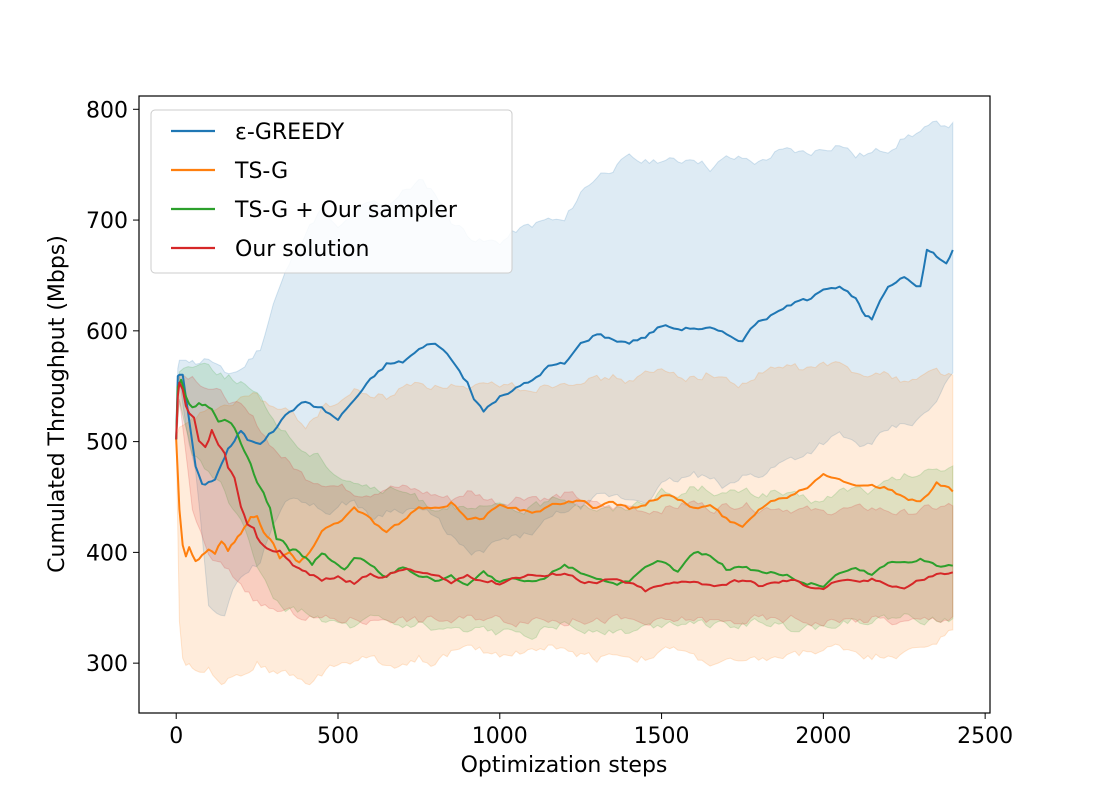  Describe the element at coordinates (57, 404) in the screenshot. I see `y-axis-label: Cumulated Throughput (Mbps)` at that location.